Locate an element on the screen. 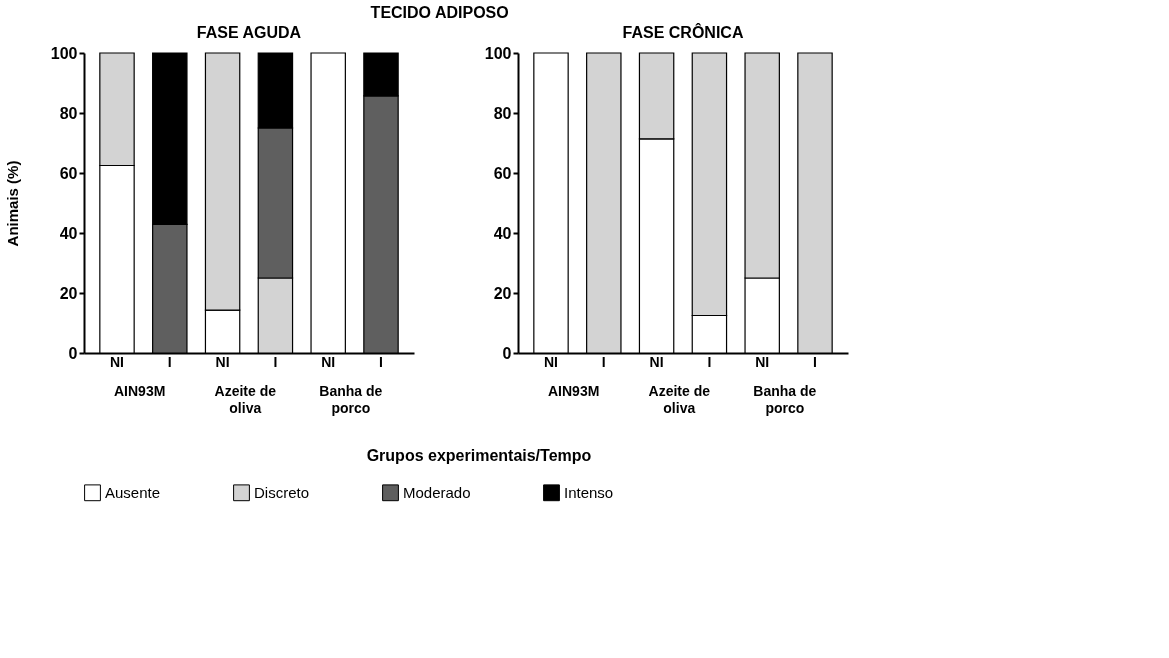 The height and width of the screenshot is (658, 1169). legend-label: Ausente is located at coordinates (133, 492).